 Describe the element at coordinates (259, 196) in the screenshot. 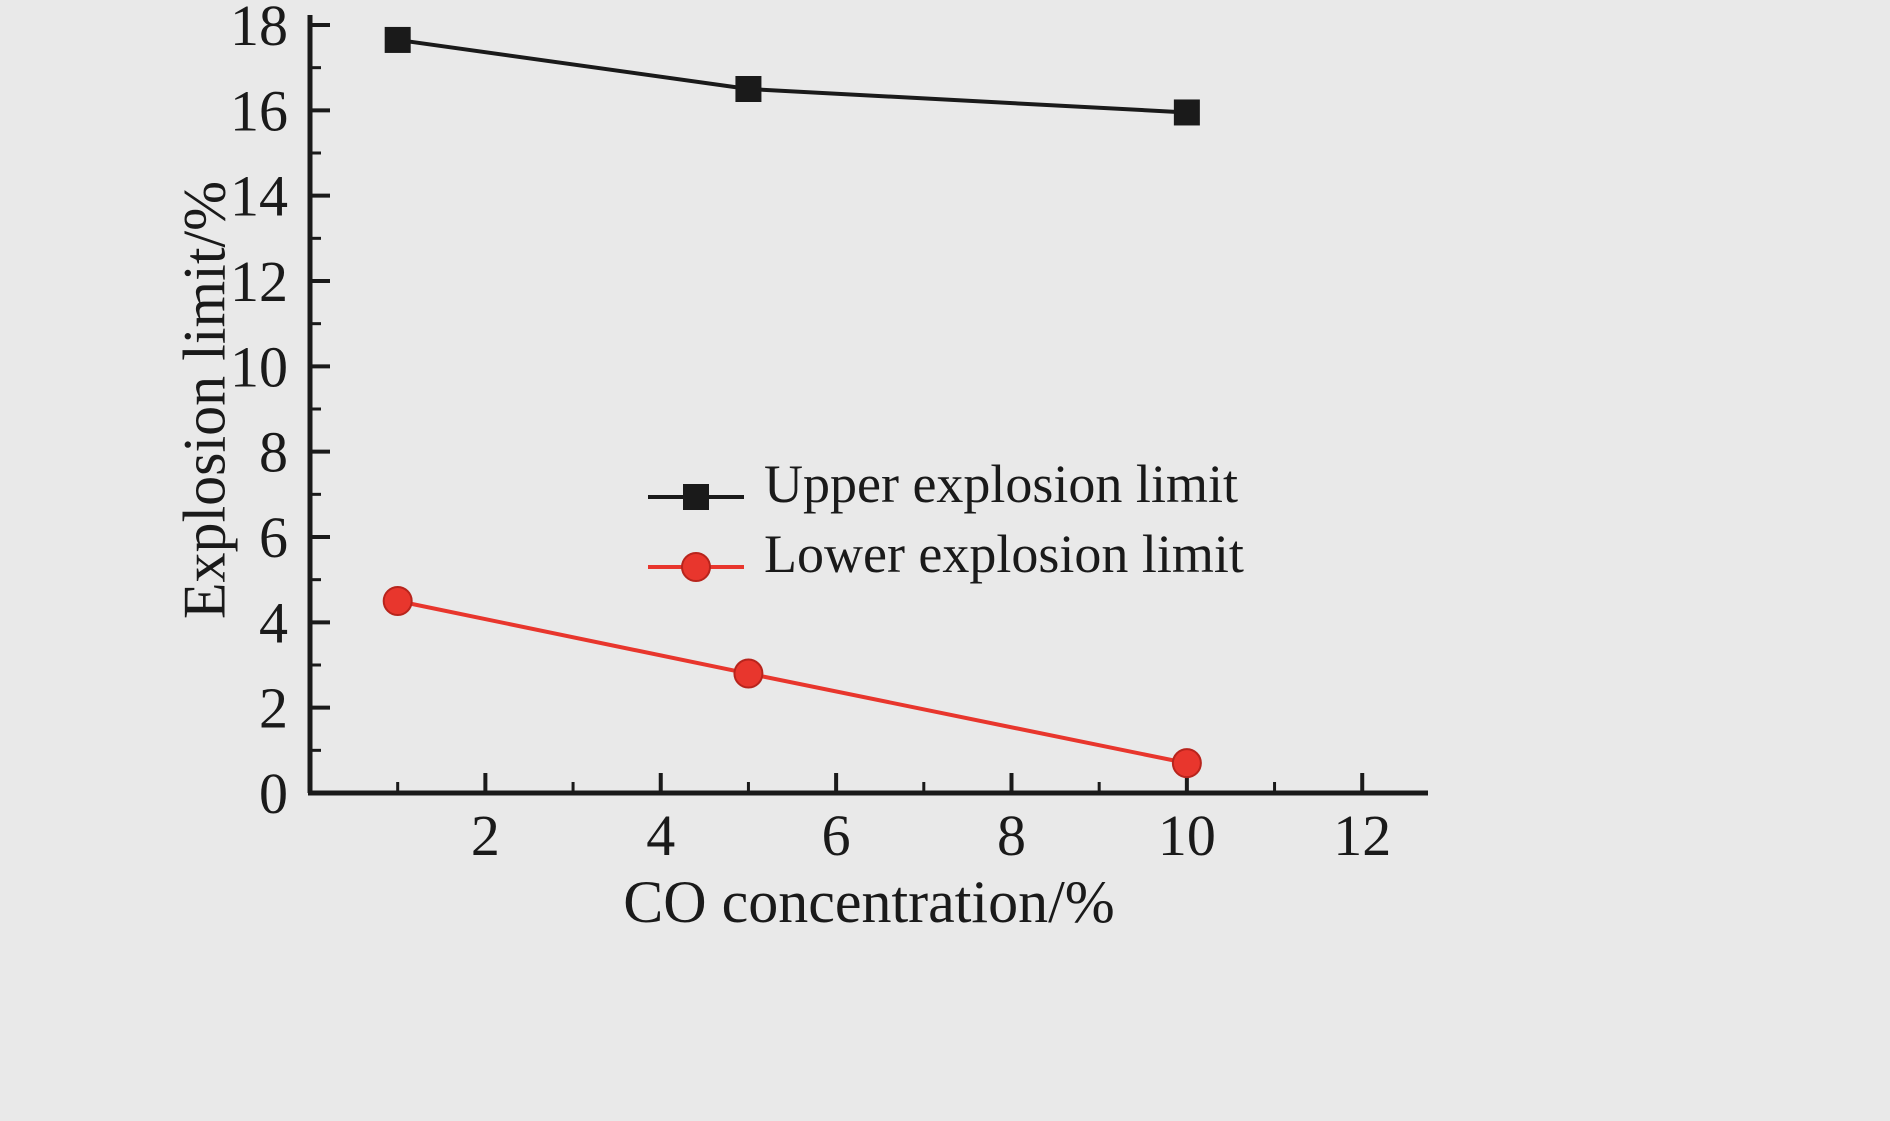

I see `y-tick-label: 14` at that location.